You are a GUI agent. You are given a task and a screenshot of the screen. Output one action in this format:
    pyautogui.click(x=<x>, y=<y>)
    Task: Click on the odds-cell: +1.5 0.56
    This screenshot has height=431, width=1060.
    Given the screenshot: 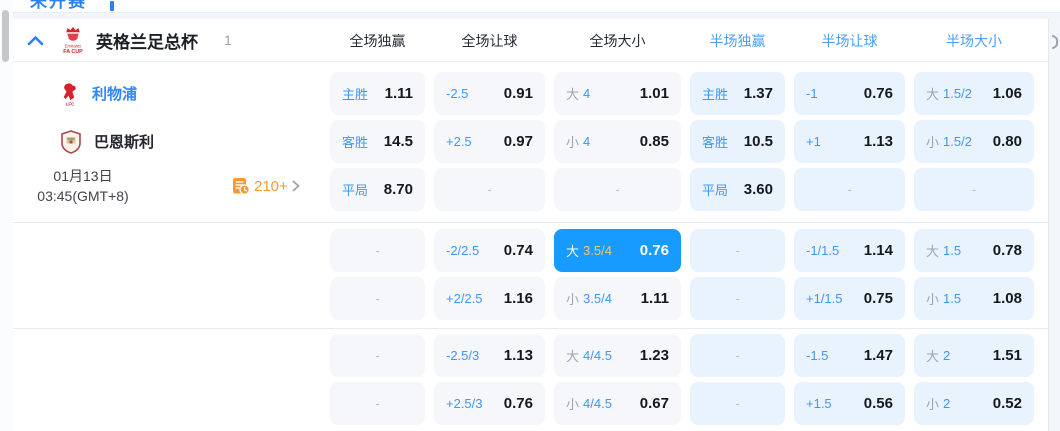 What is the action you would take?
    pyautogui.click(x=849, y=403)
    